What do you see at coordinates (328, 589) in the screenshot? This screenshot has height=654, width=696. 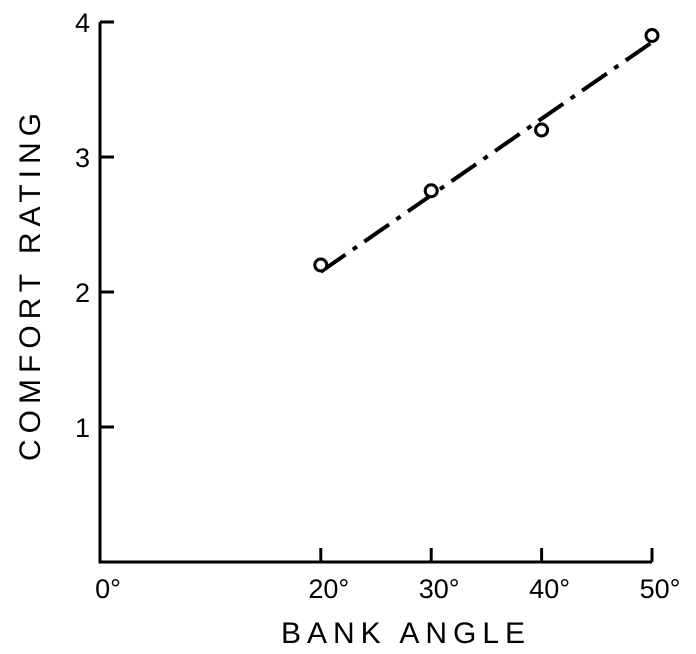 I see `x-tick-label: 20°` at bounding box center [328, 589].